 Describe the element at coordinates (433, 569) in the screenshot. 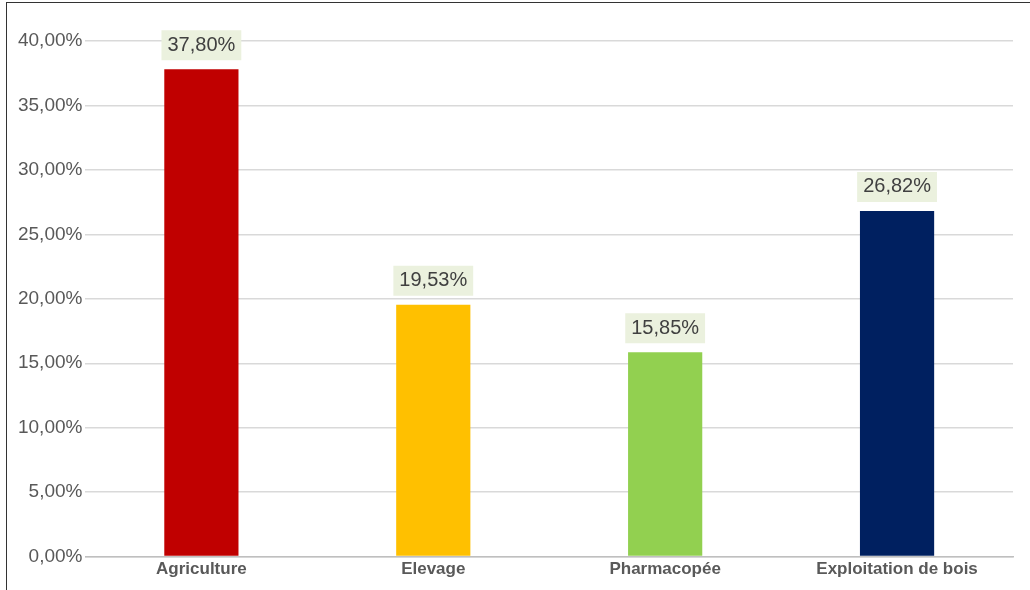

I see `x-tick-label: Elevage` at that location.